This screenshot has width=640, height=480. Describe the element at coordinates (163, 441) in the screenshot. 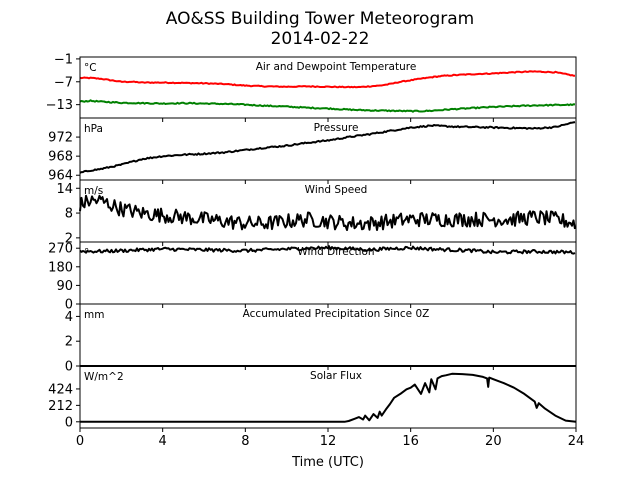

I see `x-tick-label-4: 4` at that location.